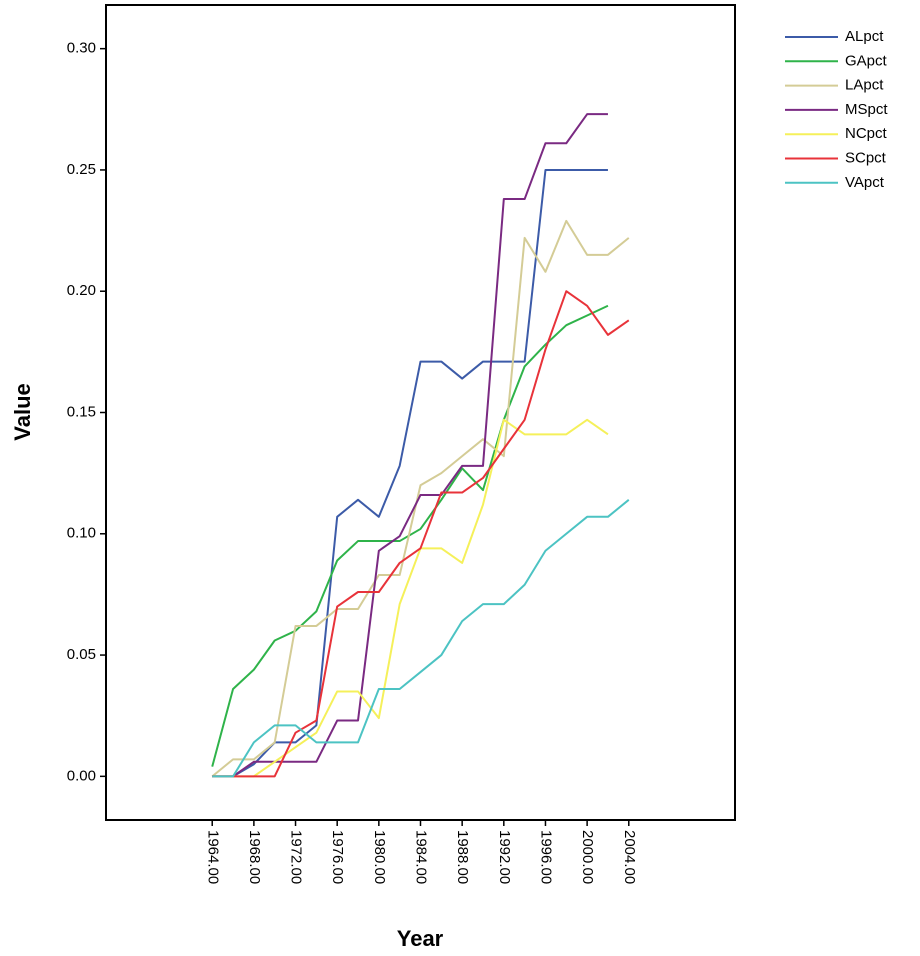 The image size is (920, 956). I want to click on y-tick-label: 0.15, so click(81, 411).